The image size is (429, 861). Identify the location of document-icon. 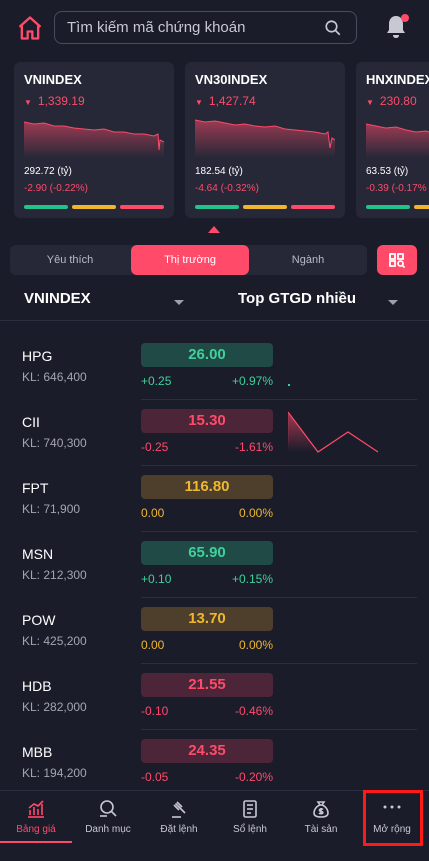
(250, 809).